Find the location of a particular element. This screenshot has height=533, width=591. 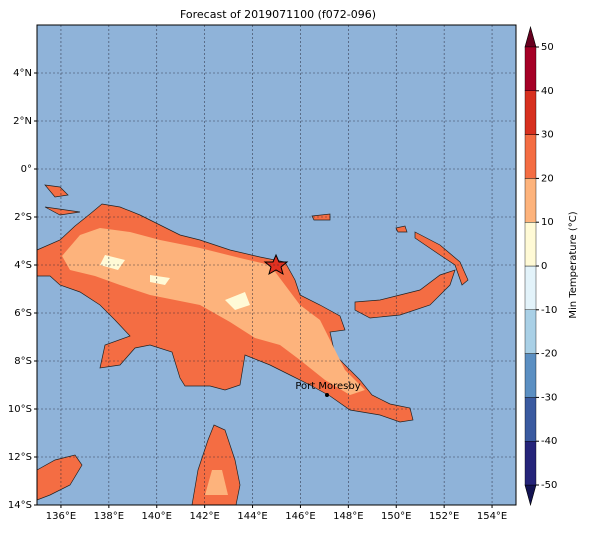

x-tick-label: 136°E is located at coordinates (61, 516).